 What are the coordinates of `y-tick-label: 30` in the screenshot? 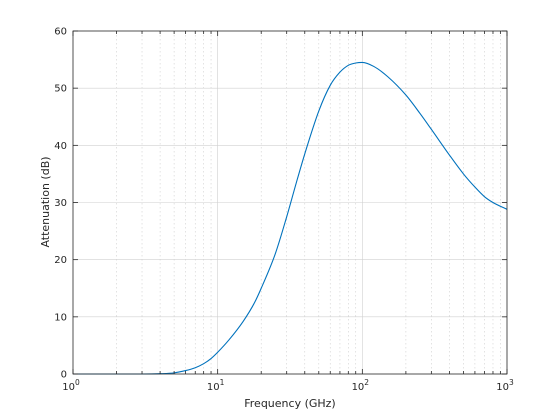 It's located at (60, 203).